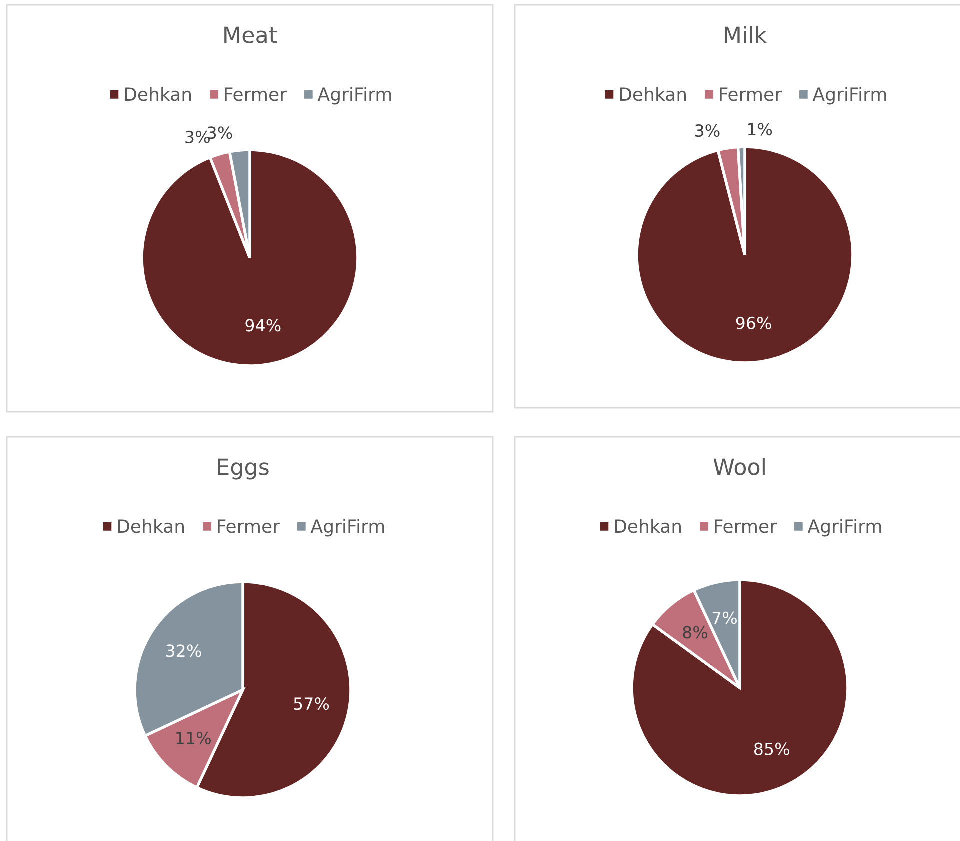  What do you see at coordinates (251, 35) in the screenshot?
I see `chart-title: Meat` at bounding box center [251, 35].